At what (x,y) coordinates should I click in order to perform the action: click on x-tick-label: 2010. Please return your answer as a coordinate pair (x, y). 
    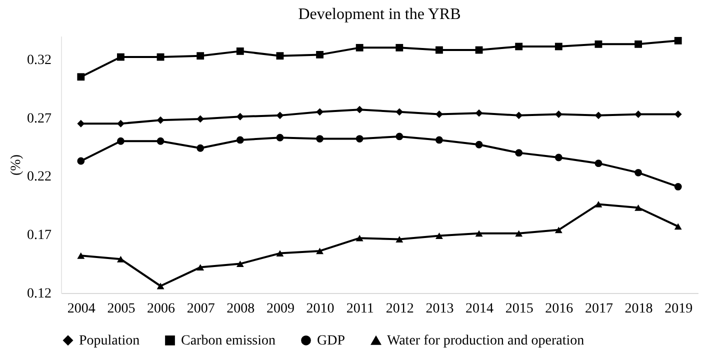
    Looking at the image, I should click on (320, 309).